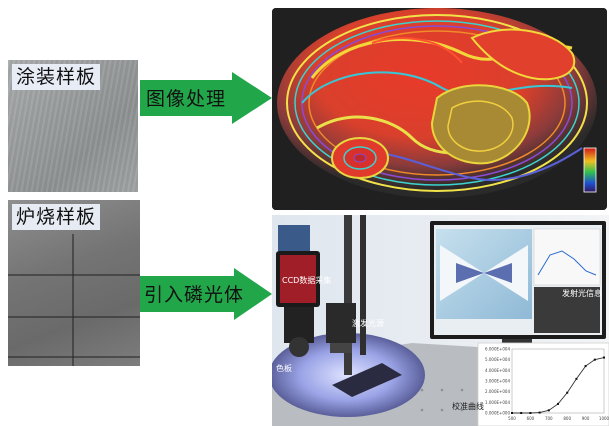 The height and width of the screenshot is (426, 609). Describe the element at coordinates (468, 406) in the screenshot. I see `calibration-label: 校准曲线` at that location.